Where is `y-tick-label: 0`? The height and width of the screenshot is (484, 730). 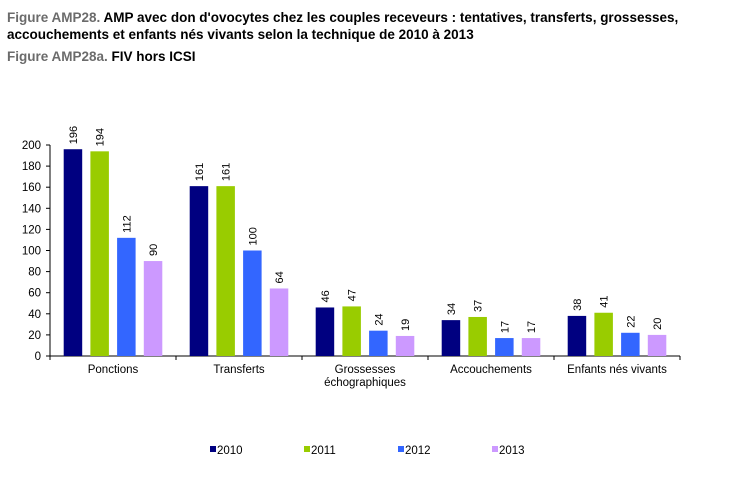
y-tick-label: 0 is located at coordinates (38, 357).